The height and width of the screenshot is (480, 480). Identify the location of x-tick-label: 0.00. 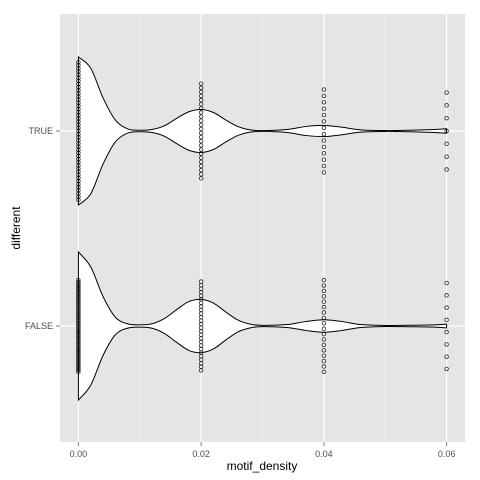
(79, 454).